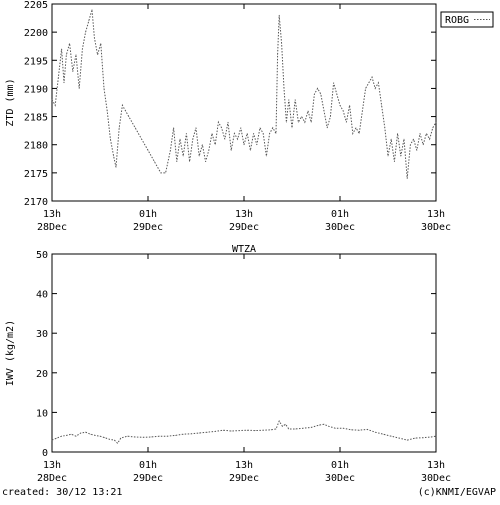 Image resolution: width=500 pixels, height=505 pixels. Describe the element at coordinates (36, 89) in the screenshot. I see `y-tick-label: 2190` at that location.